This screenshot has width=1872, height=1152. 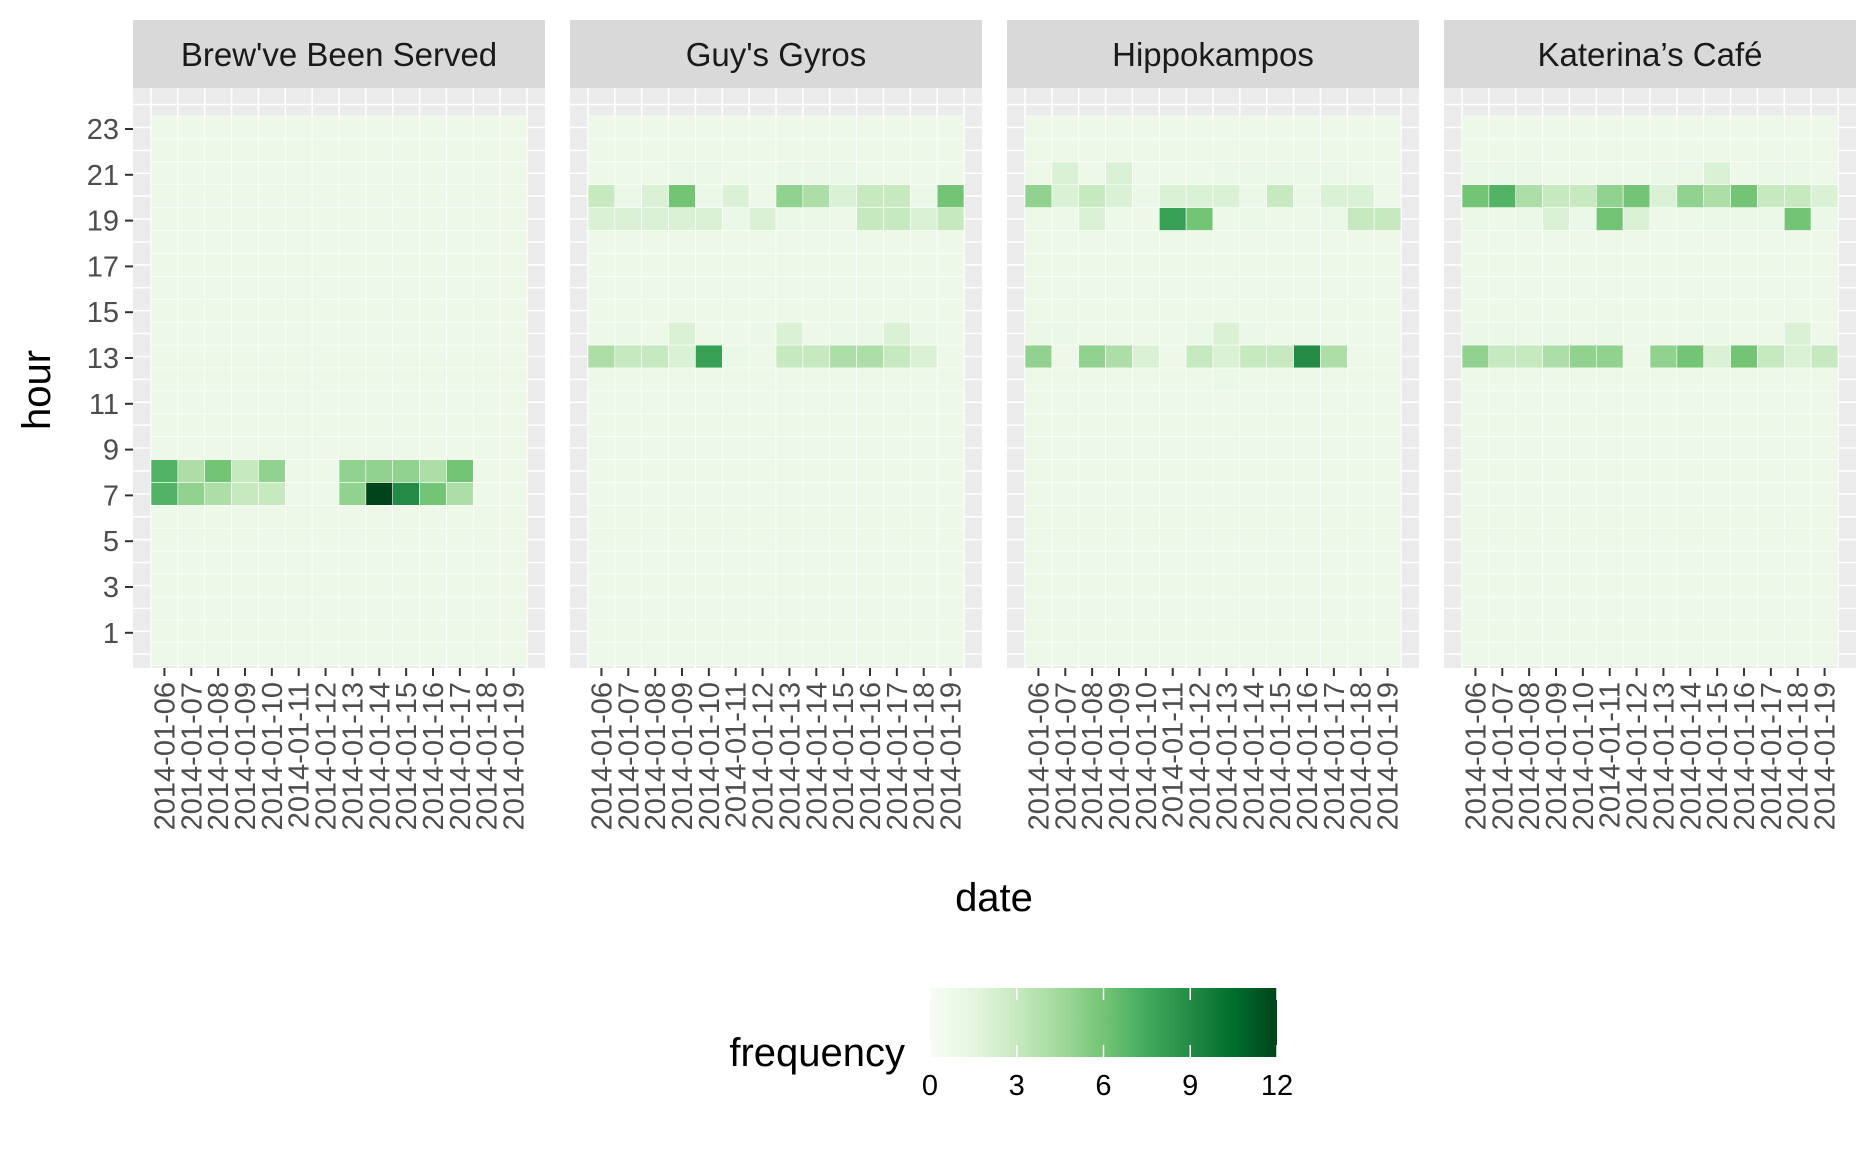 I want to click on facet-strip, so click(x=1213, y=54).